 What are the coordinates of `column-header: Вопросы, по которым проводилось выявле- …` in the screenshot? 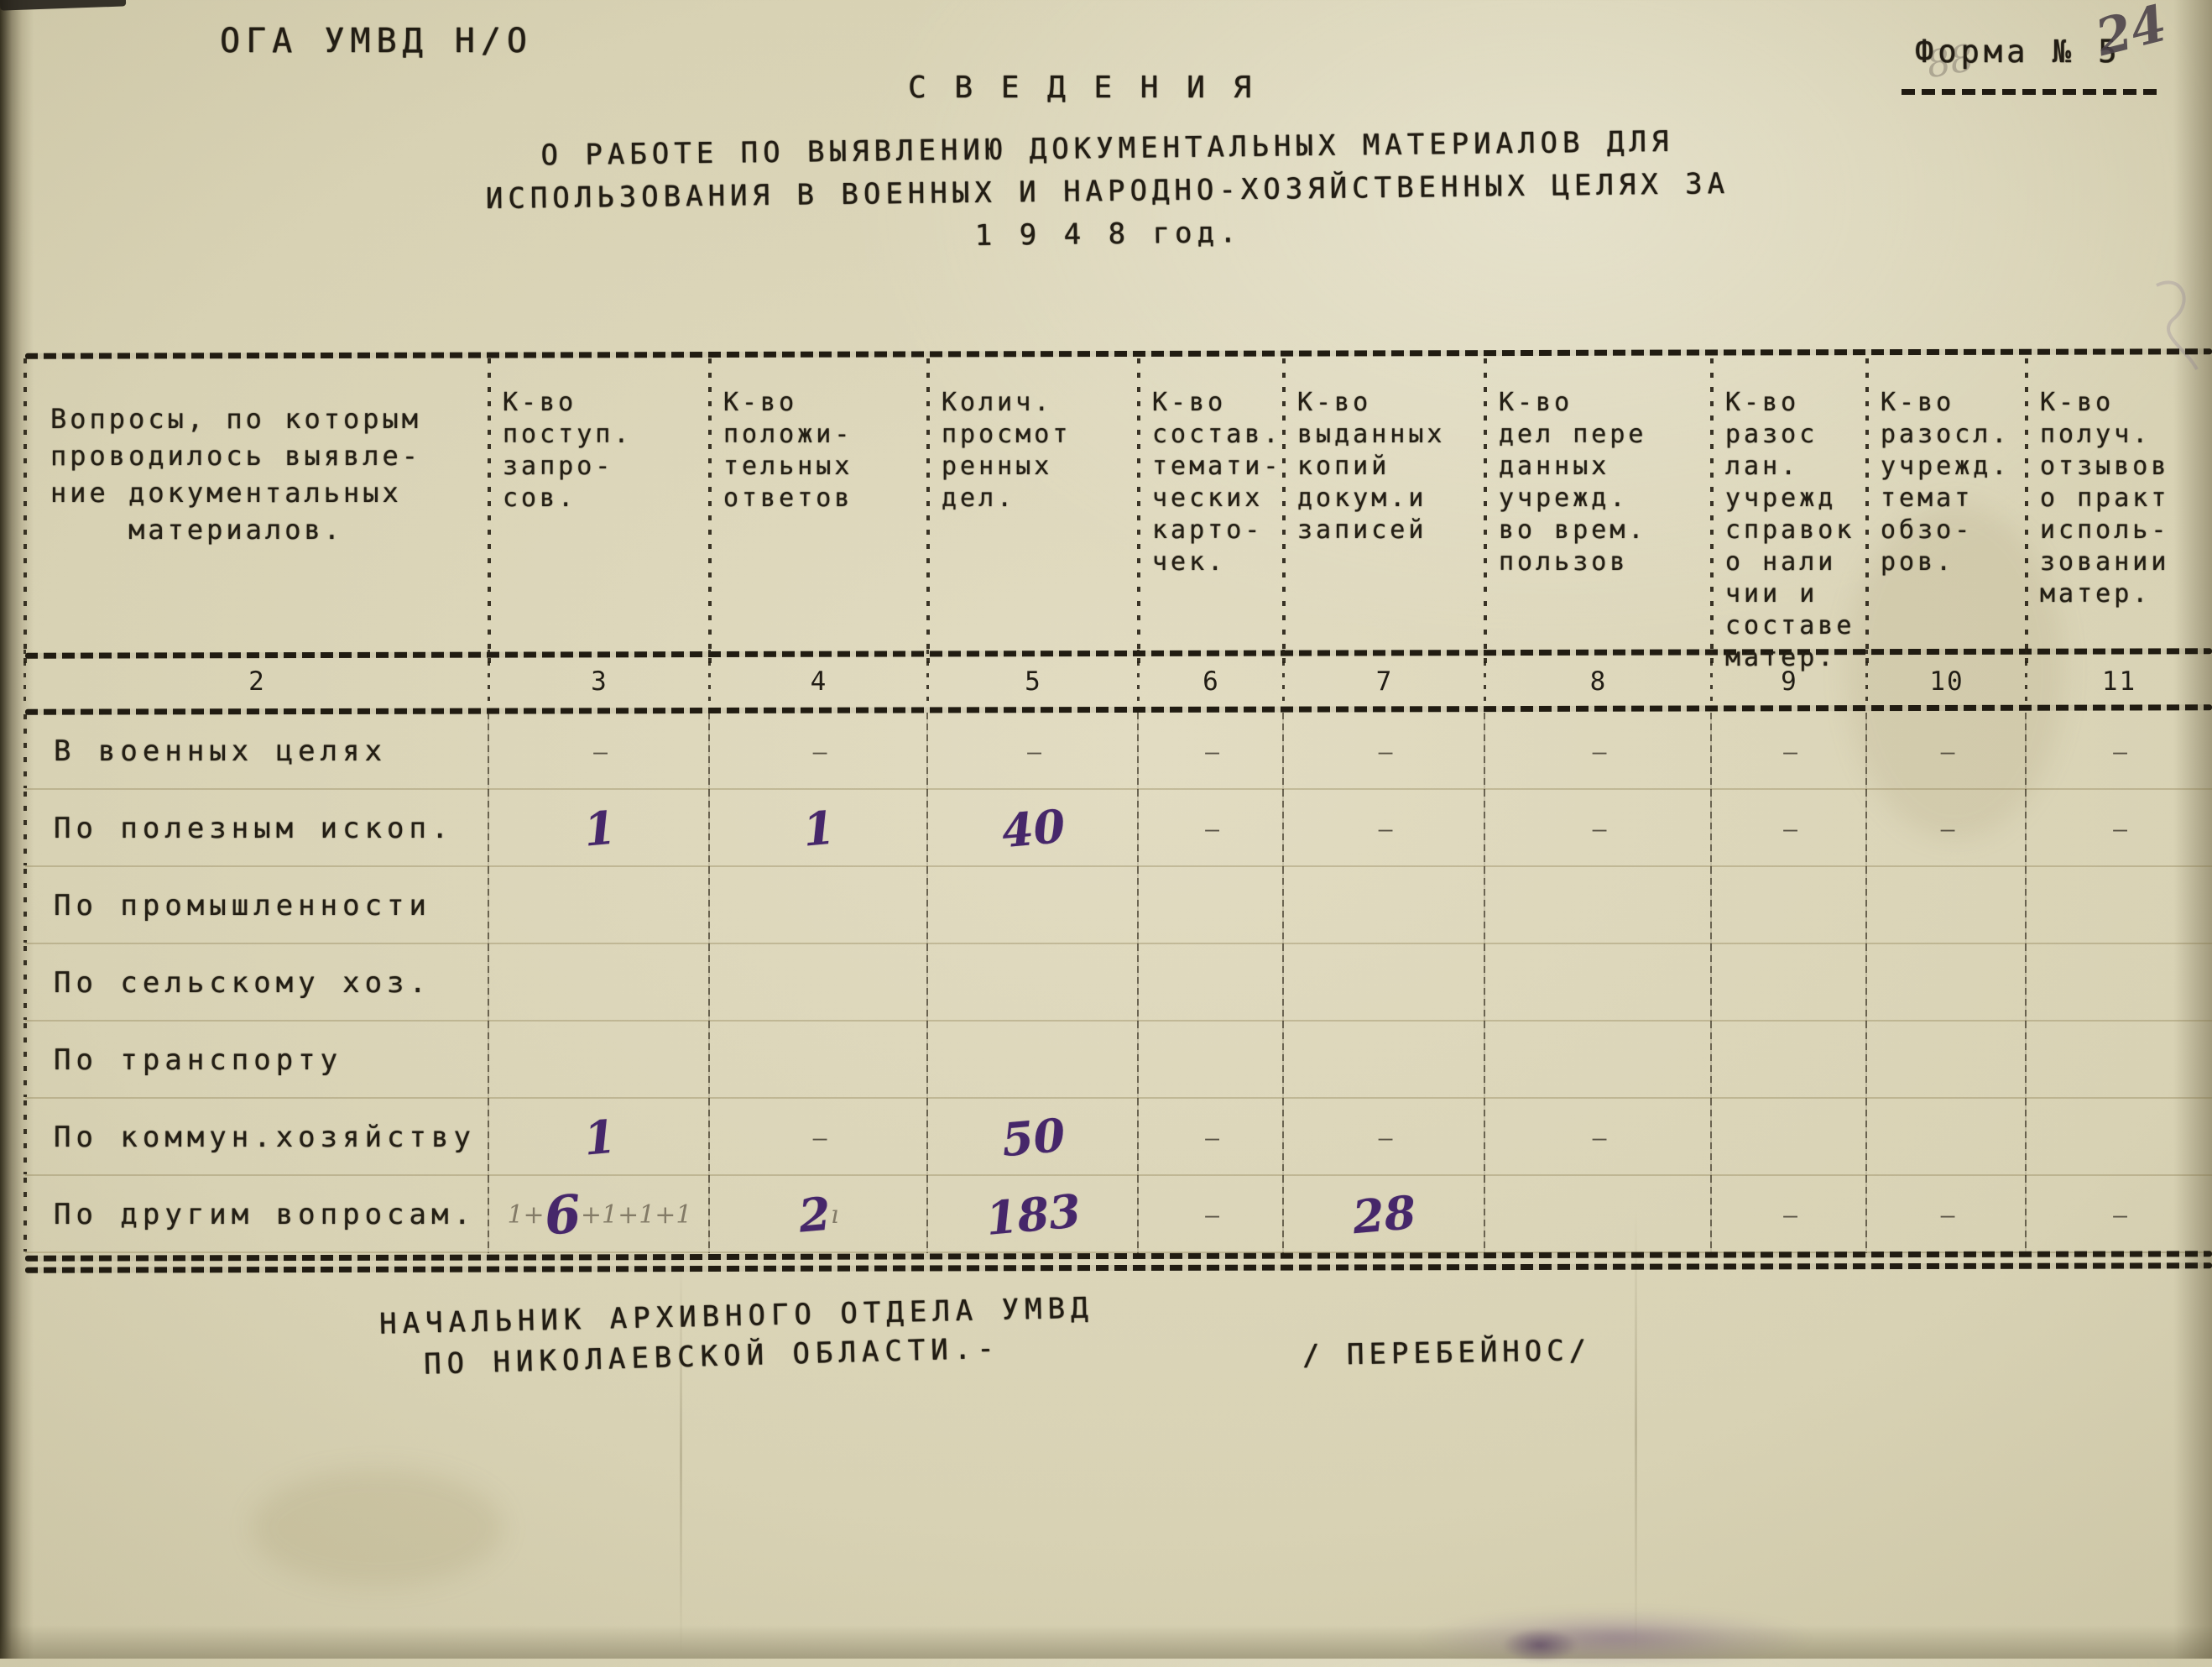 It's located at (256, 515).